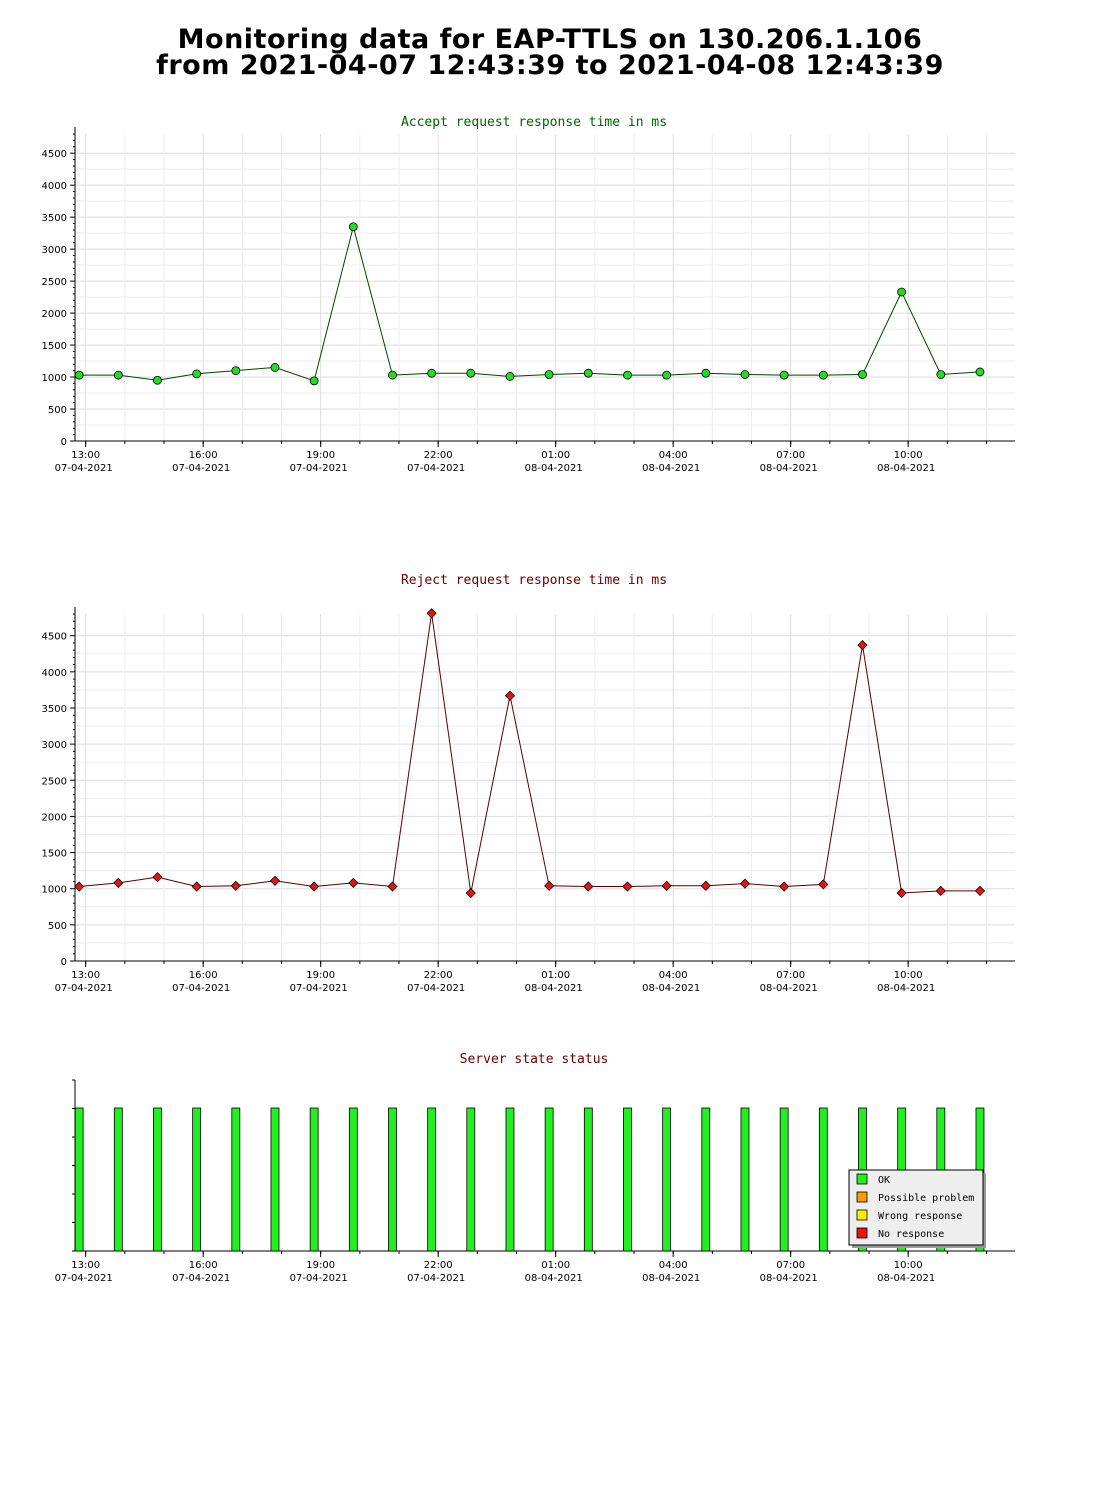 This screenshot has height=1500, width=1100. Describe the element at coordinates (438, 975) in the screenshot. I see `reject-x-tick-time: 22:00` at that location.